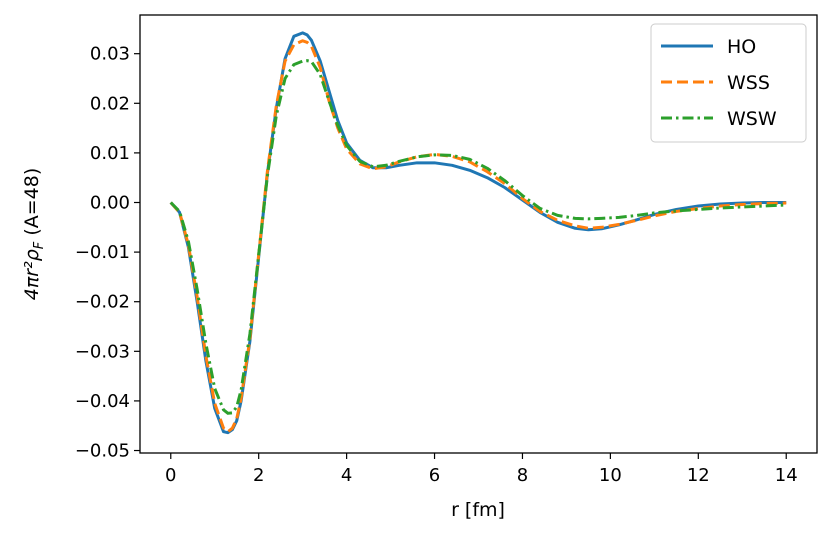  Describe the element at coordinates (102, 252) in the screenshot. I see `y-tick-label: −0.01` at that location.